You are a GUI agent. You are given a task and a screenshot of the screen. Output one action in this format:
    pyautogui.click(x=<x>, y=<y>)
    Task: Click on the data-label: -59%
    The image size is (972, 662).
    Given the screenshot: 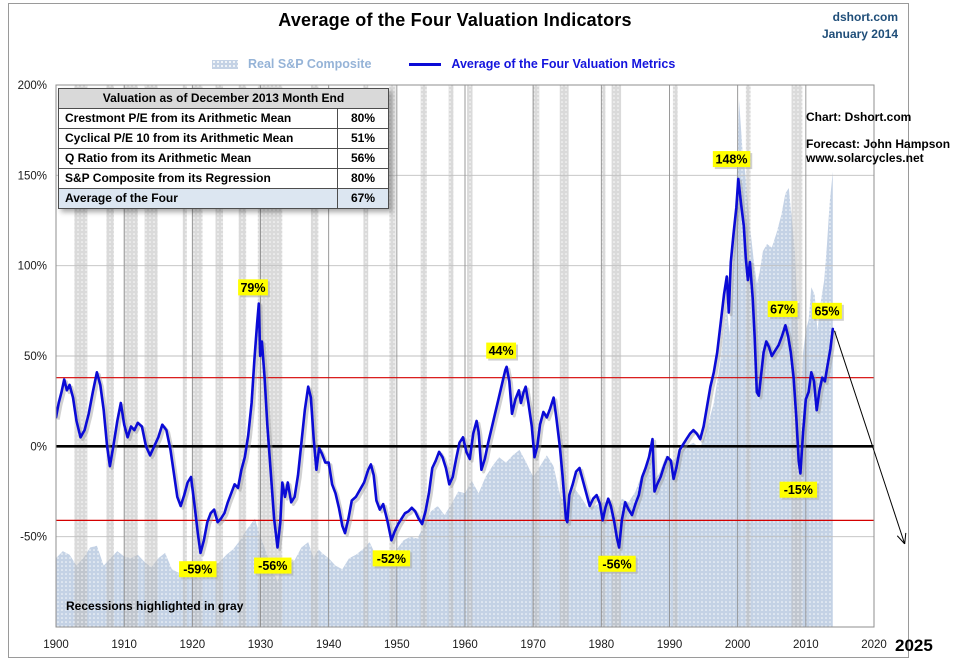 What is the action you would take?
    pyautogui.click(x=199, y=570)
    